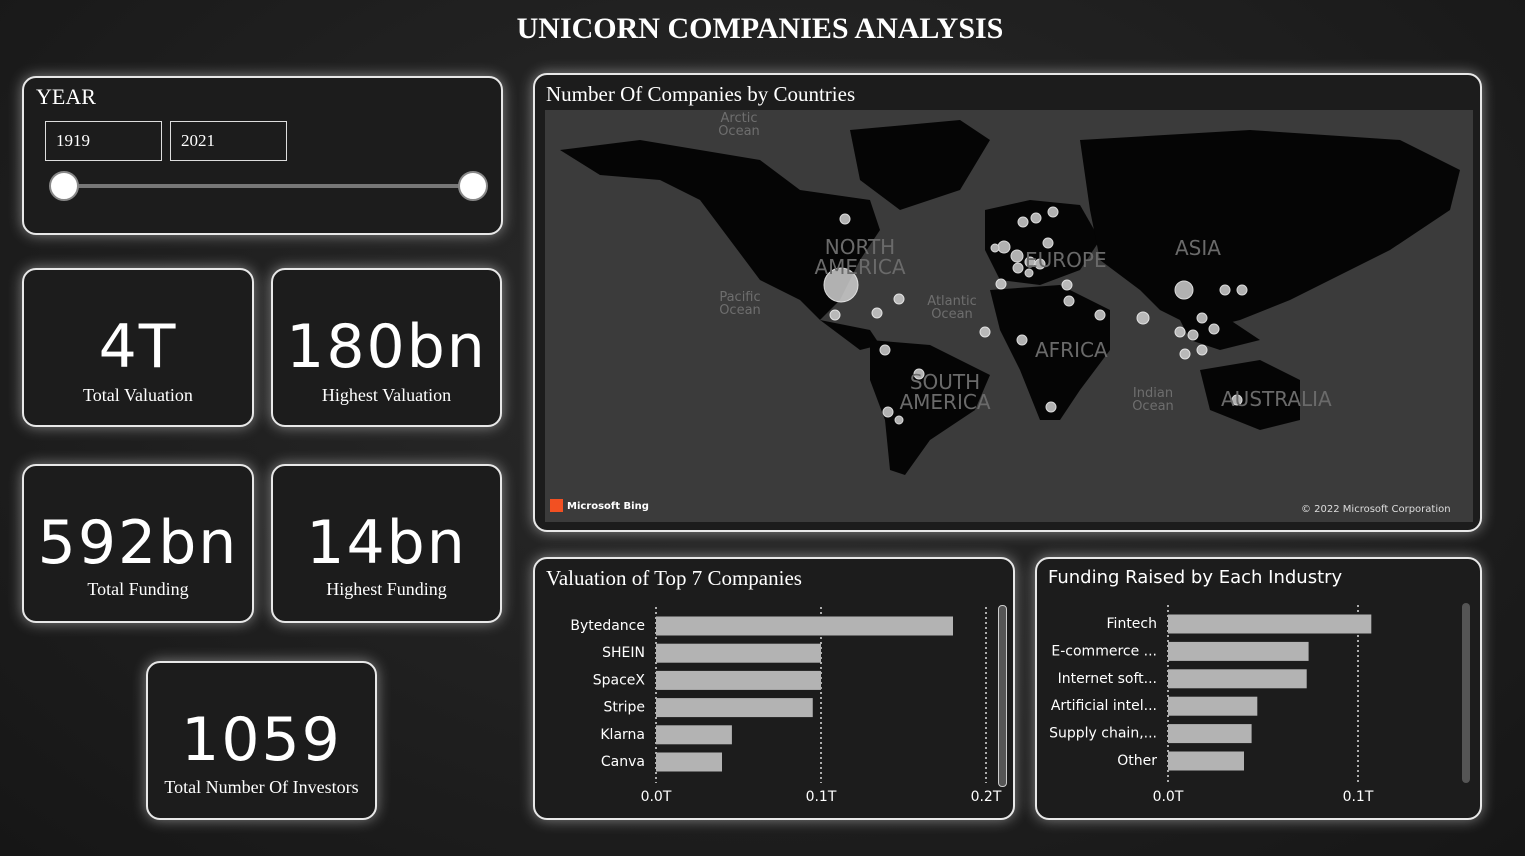  Describe the element at coordinates (1195, 577) in the screenshot. I see `chart-title: Funding Raised by Each Industry` at that location.